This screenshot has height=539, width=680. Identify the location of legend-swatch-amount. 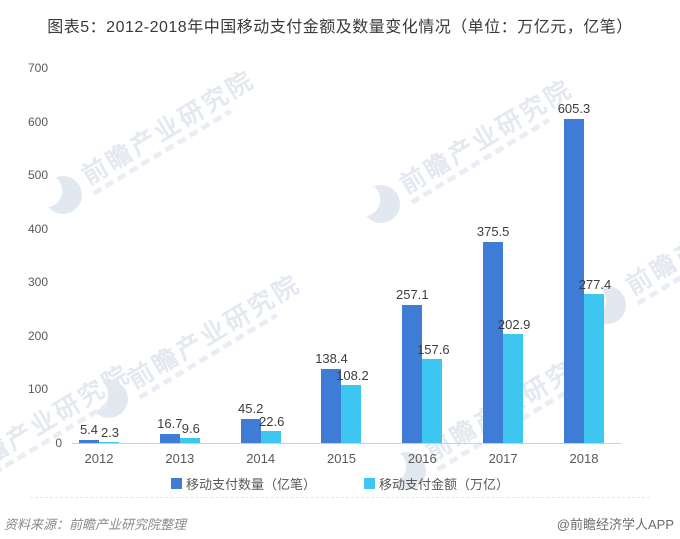
(369, 483).